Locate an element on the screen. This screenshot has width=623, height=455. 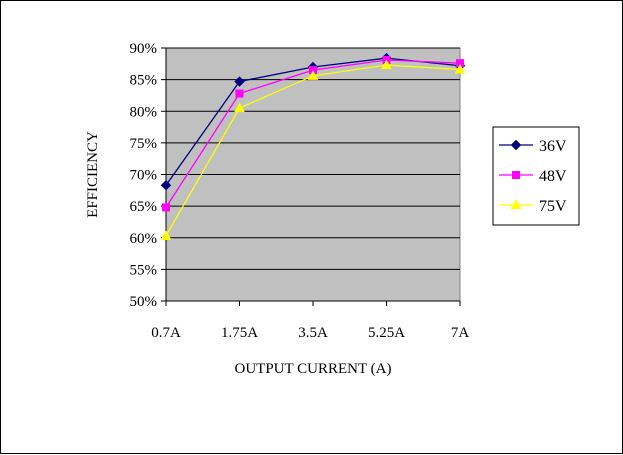
legend-label: 36V is located at coordinates (553, 146).